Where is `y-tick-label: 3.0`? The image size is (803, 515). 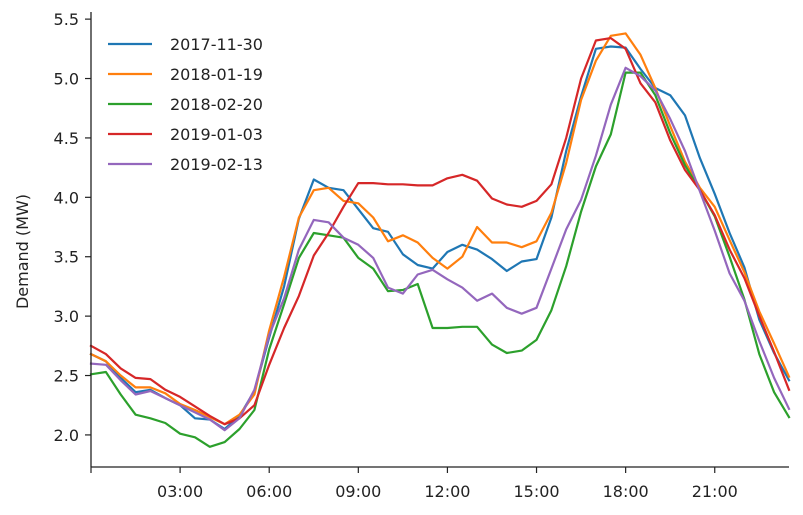
y-tick-label: 3.0 is located at coordinates (66, 316).